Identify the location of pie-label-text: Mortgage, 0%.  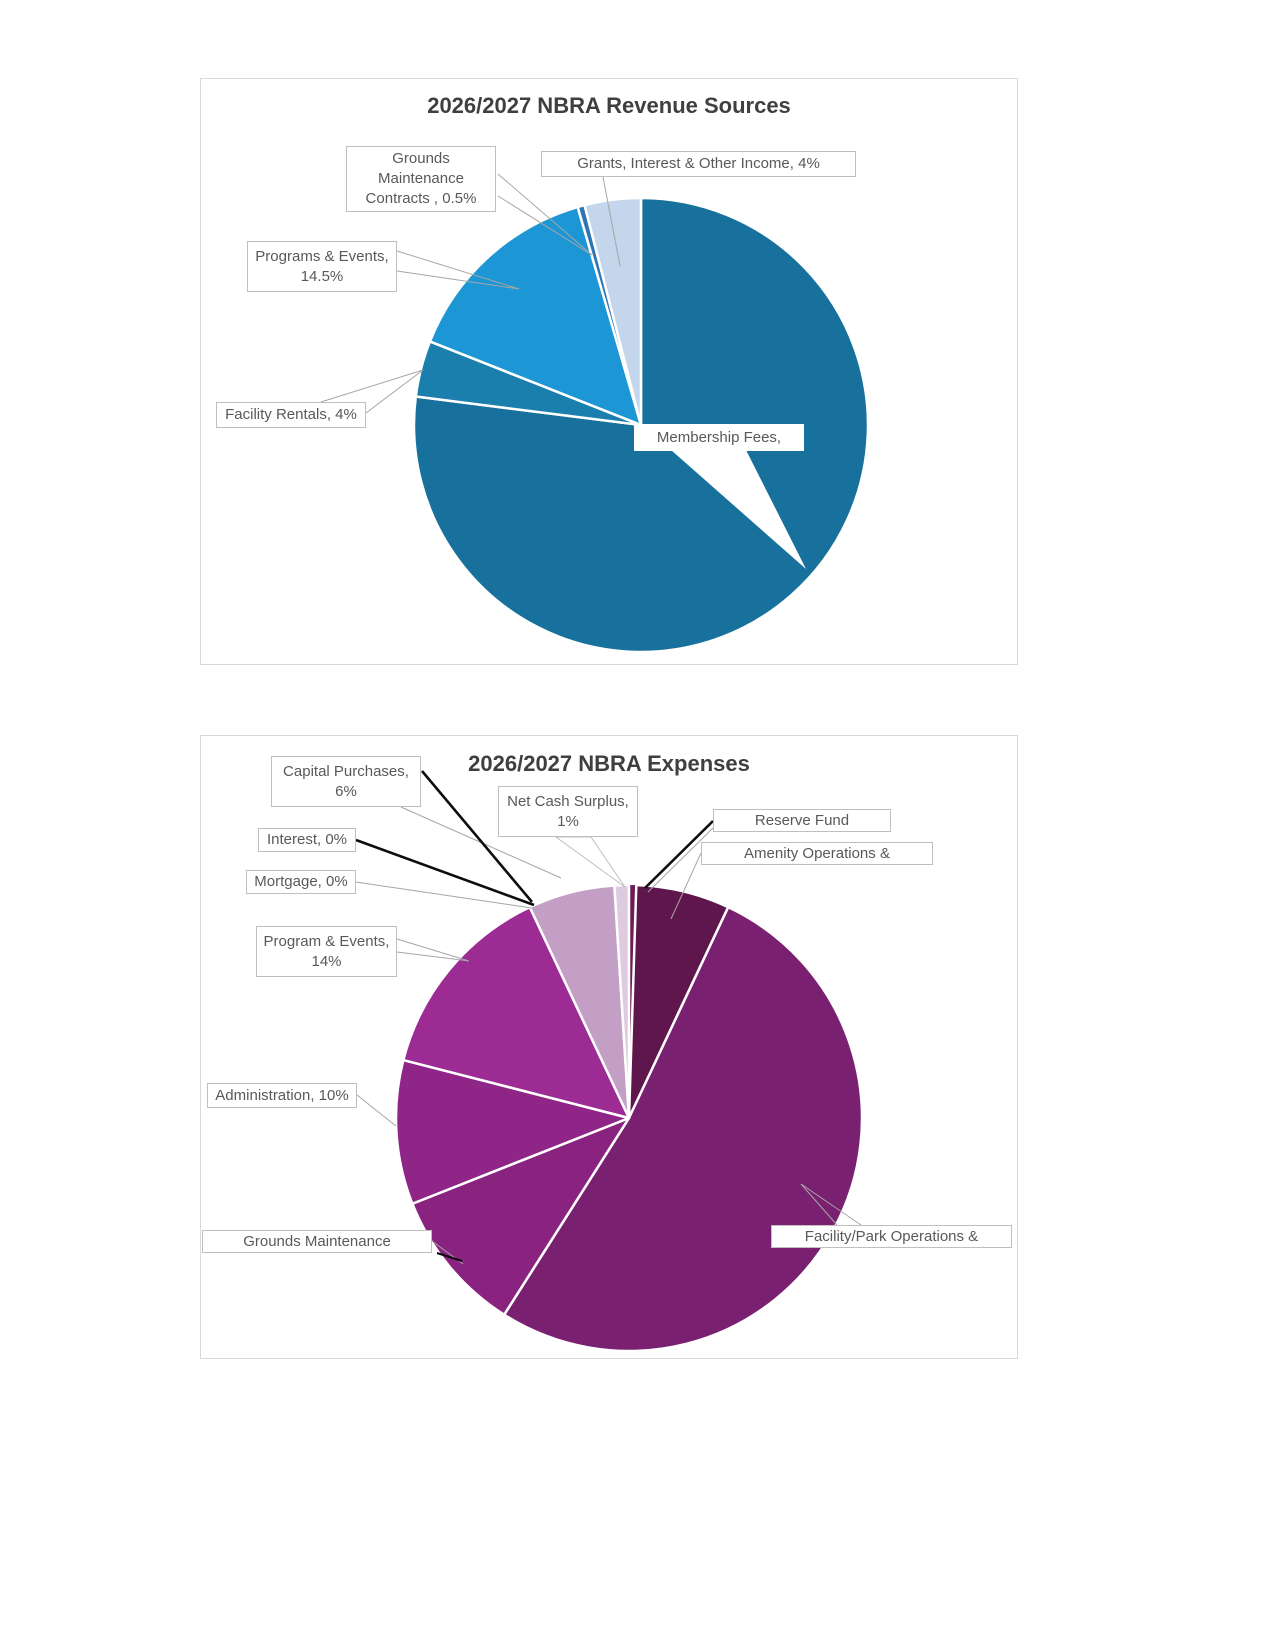
(301, 881).